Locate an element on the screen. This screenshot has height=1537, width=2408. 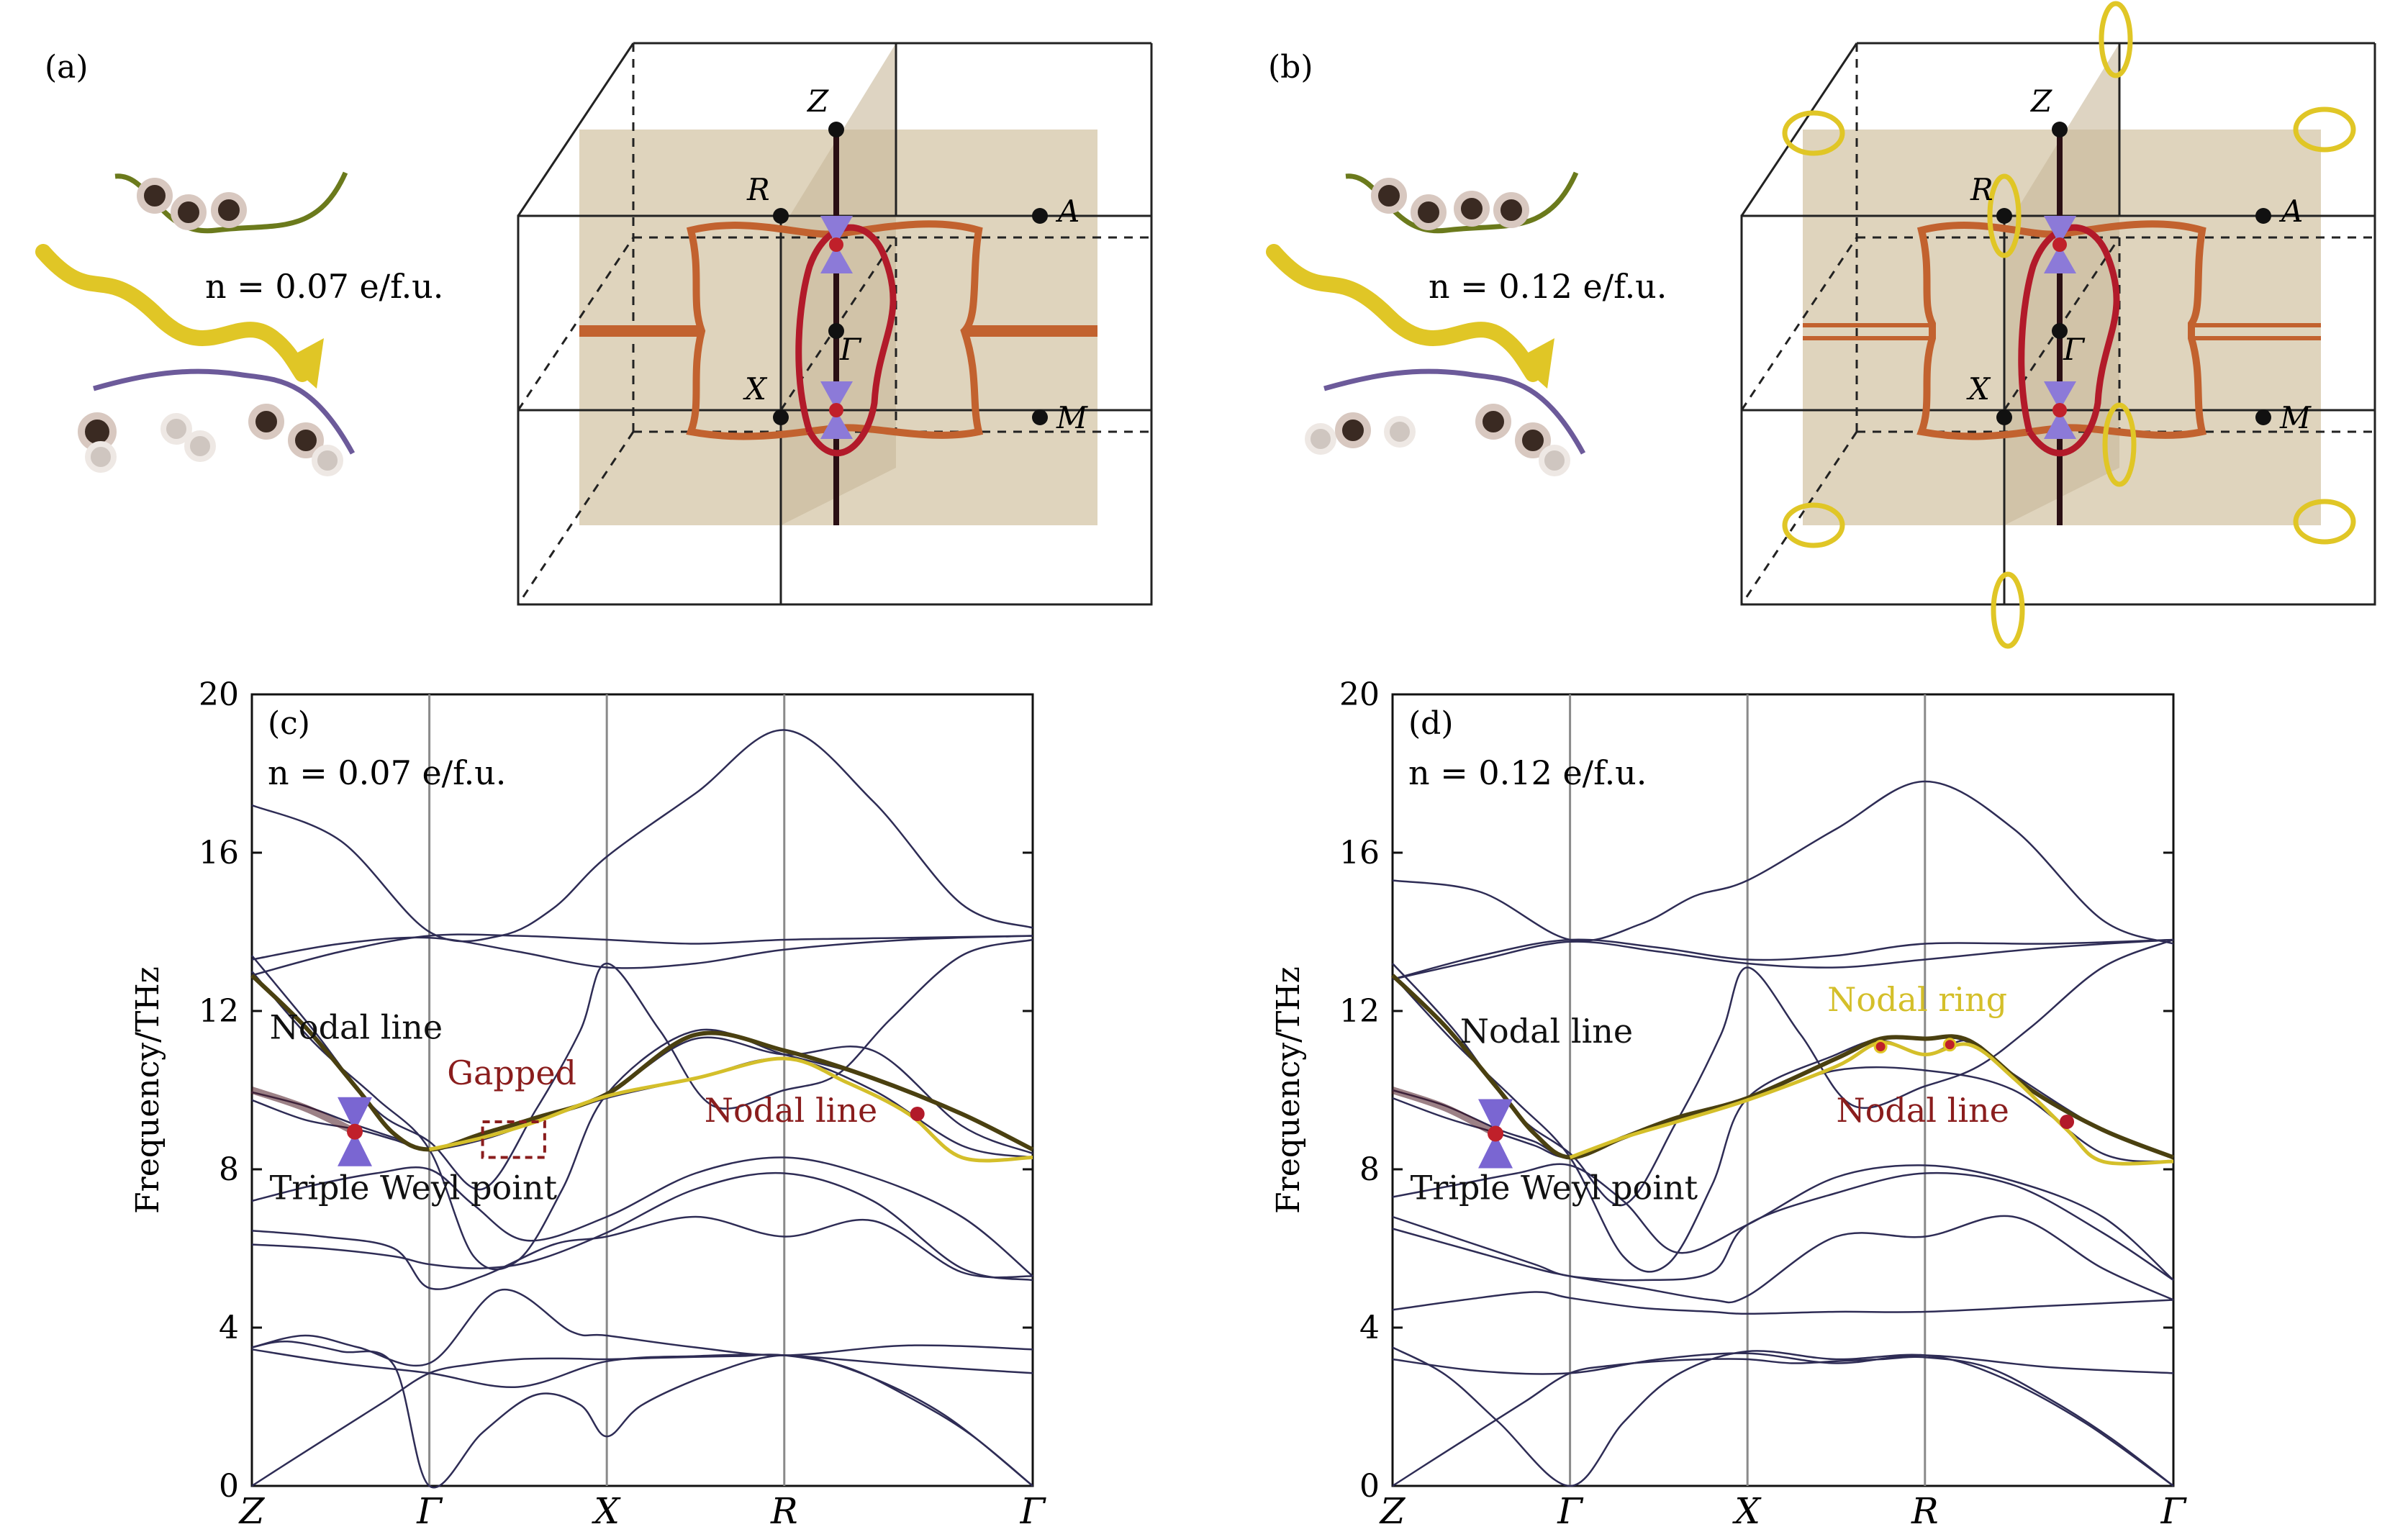
bz-point-Z is located at coordinates (2060, 129).